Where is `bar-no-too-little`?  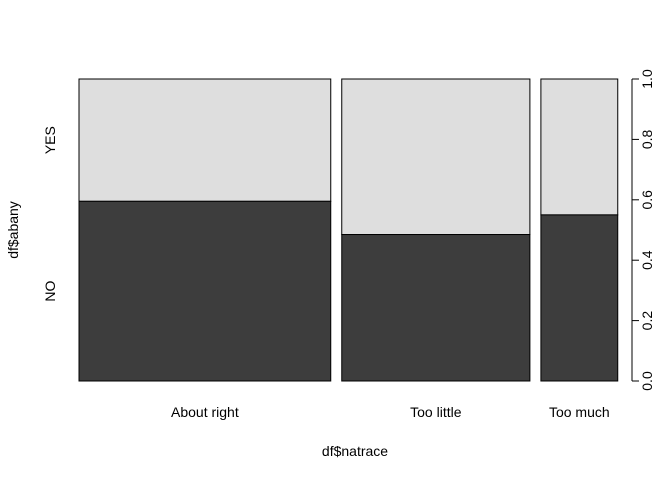
bar-no-too-little is located at coordinates (436, 308).